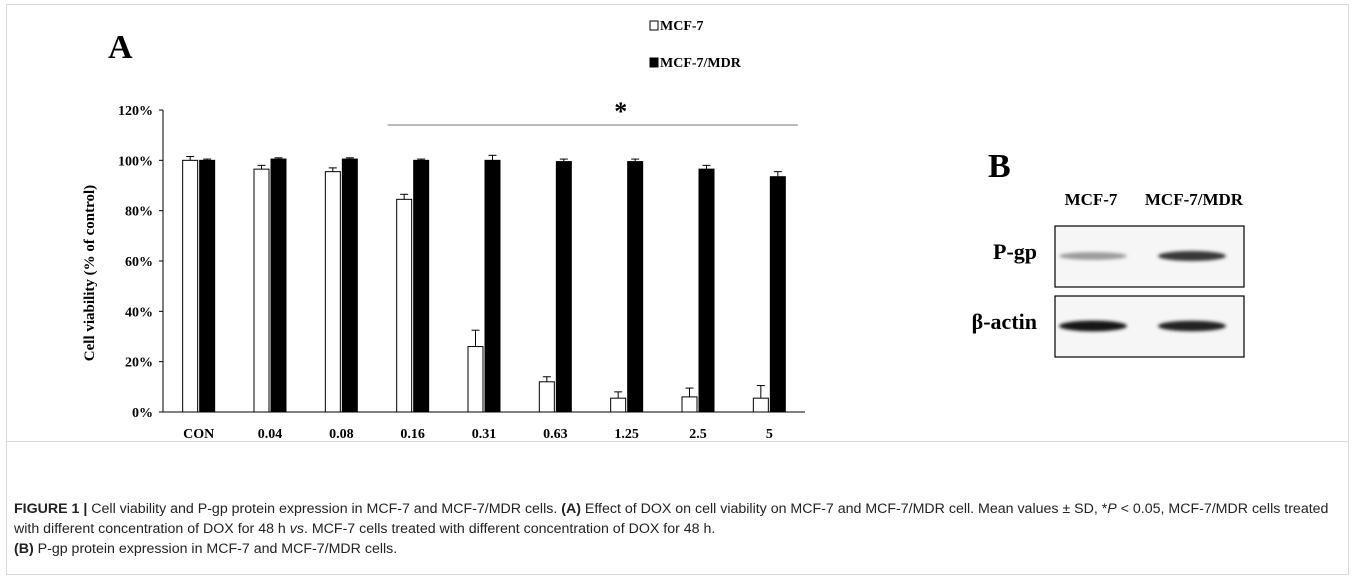 The image size is (1355, 579). Describe the element at coordinates (555, 433) in the screenshot. I see `x-tick-label: 0.63` at that location.